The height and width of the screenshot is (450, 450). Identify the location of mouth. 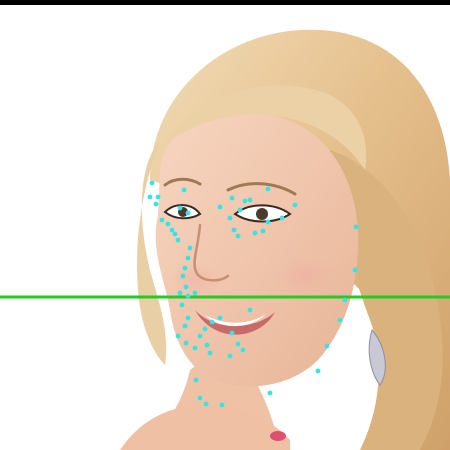
(235, 322).